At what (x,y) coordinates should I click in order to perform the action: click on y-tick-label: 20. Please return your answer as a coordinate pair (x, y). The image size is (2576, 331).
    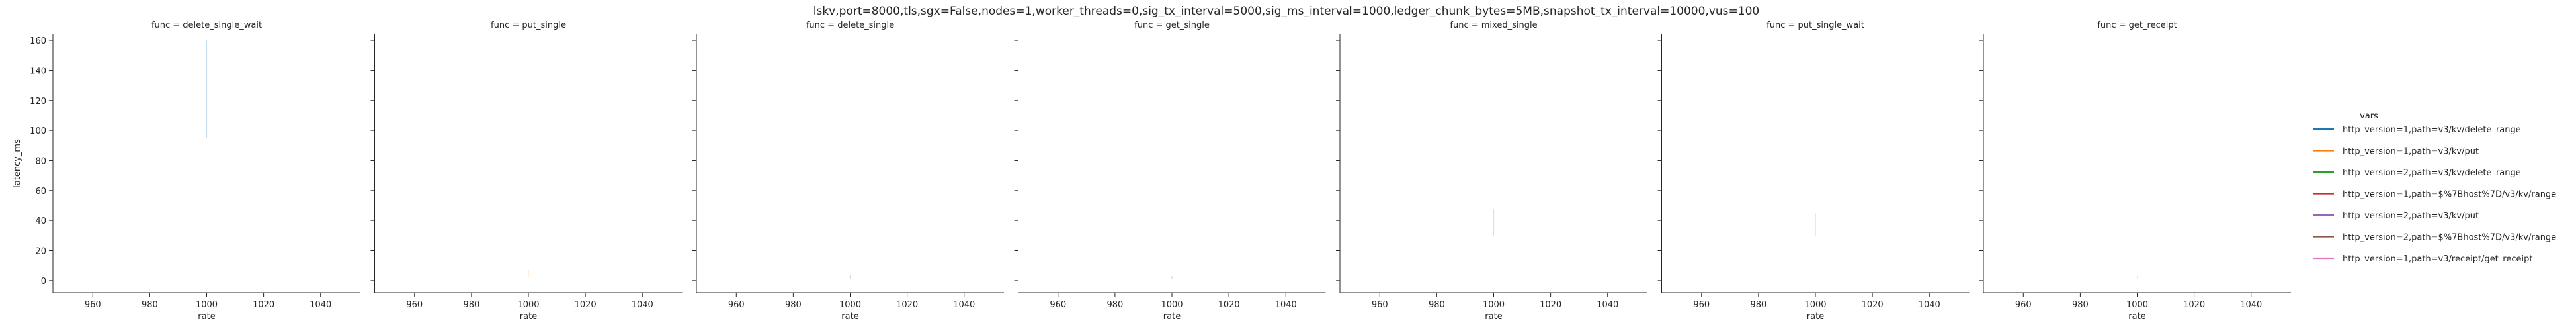
    Looking at the image, I should click on (40, 252).